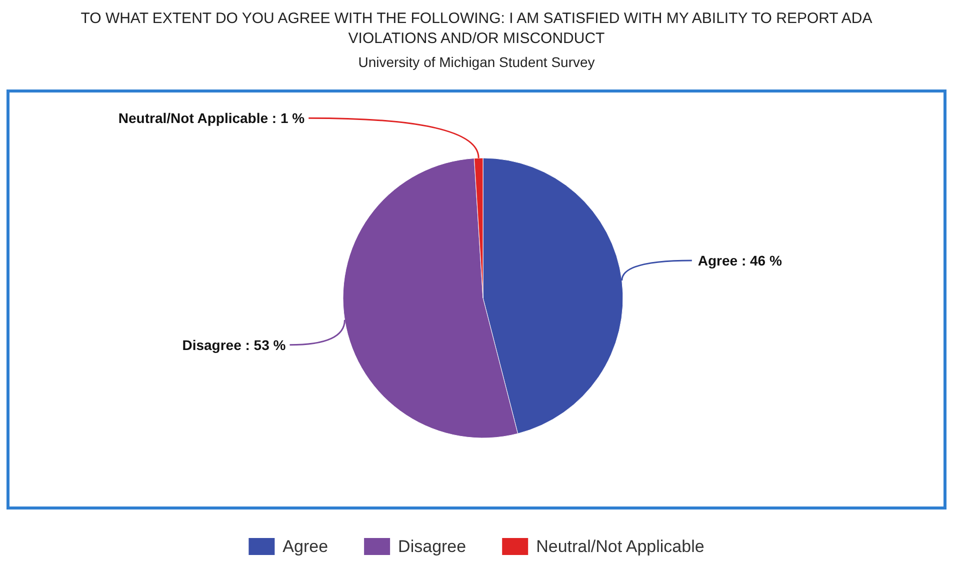 Image resolution: width=953 pixels, height=577 pixels. Describe the element at coordinates (740, 260) in the screenshot. I see `category-label: Agree : 46 %` at that location.